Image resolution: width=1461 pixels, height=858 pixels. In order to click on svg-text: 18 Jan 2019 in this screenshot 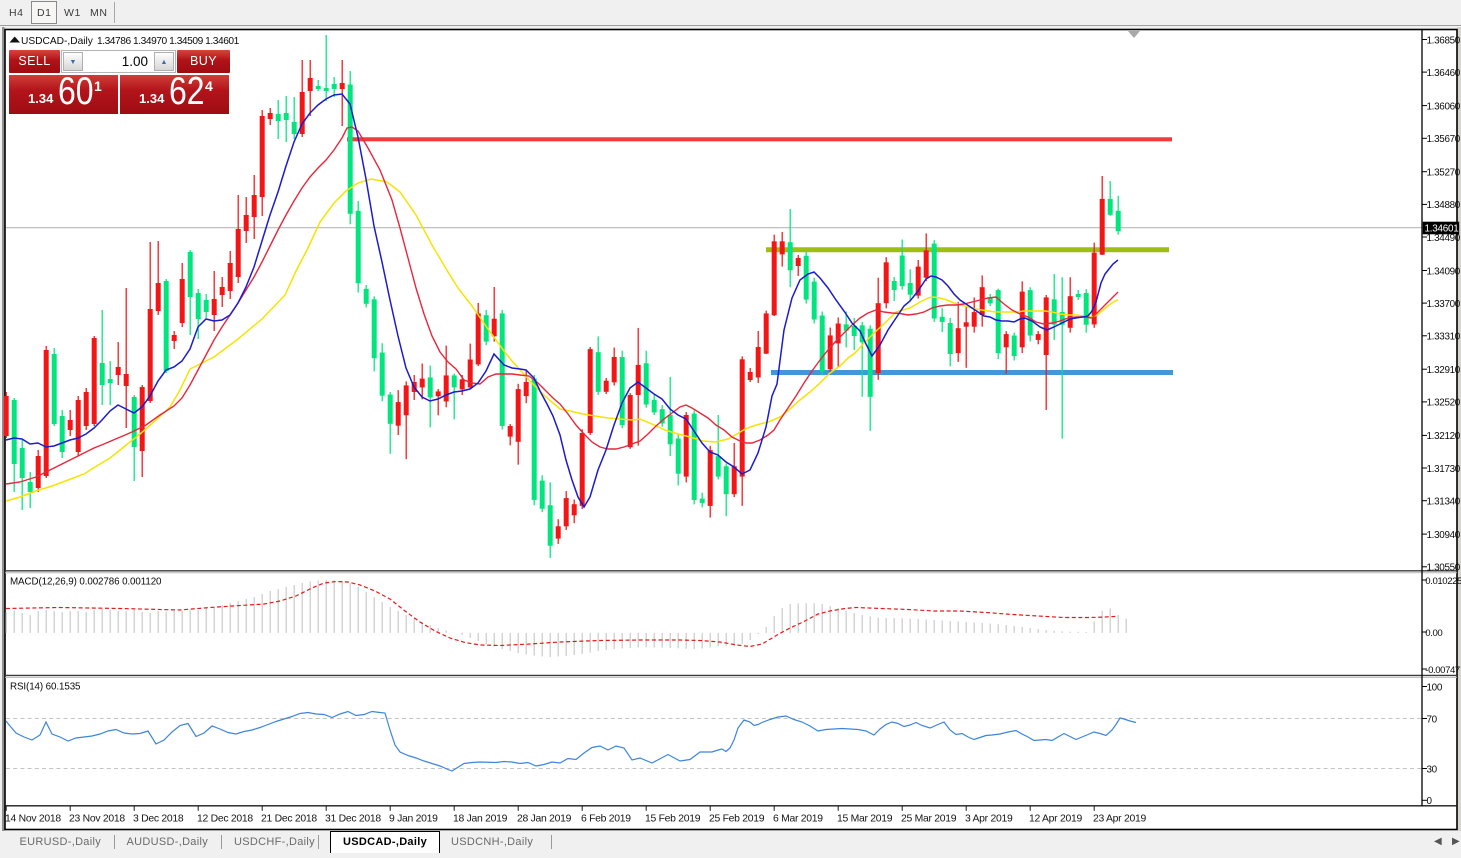, I will do `click(480, 819)`.